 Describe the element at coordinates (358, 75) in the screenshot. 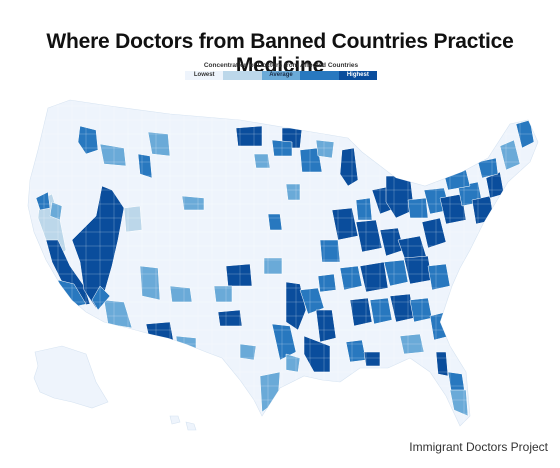

I see `legend-swatch-highest: Highest` at that location.